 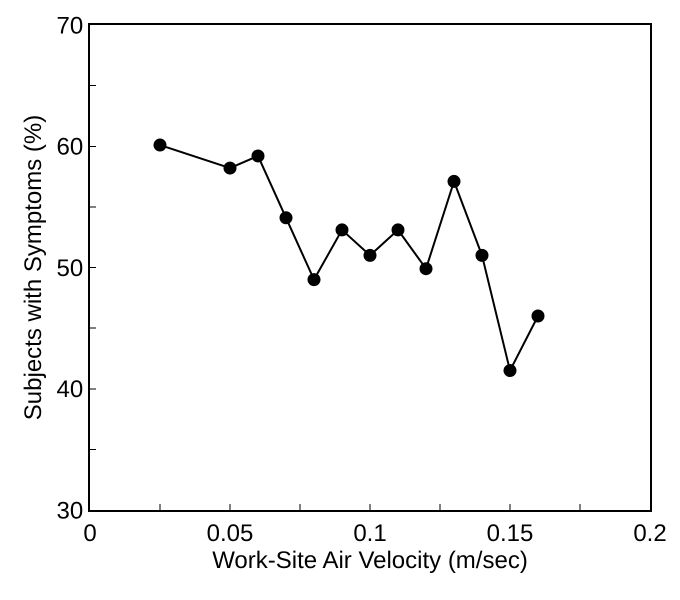 I want to click on x-tick-label: 0.15, so click(x=510, y=533).